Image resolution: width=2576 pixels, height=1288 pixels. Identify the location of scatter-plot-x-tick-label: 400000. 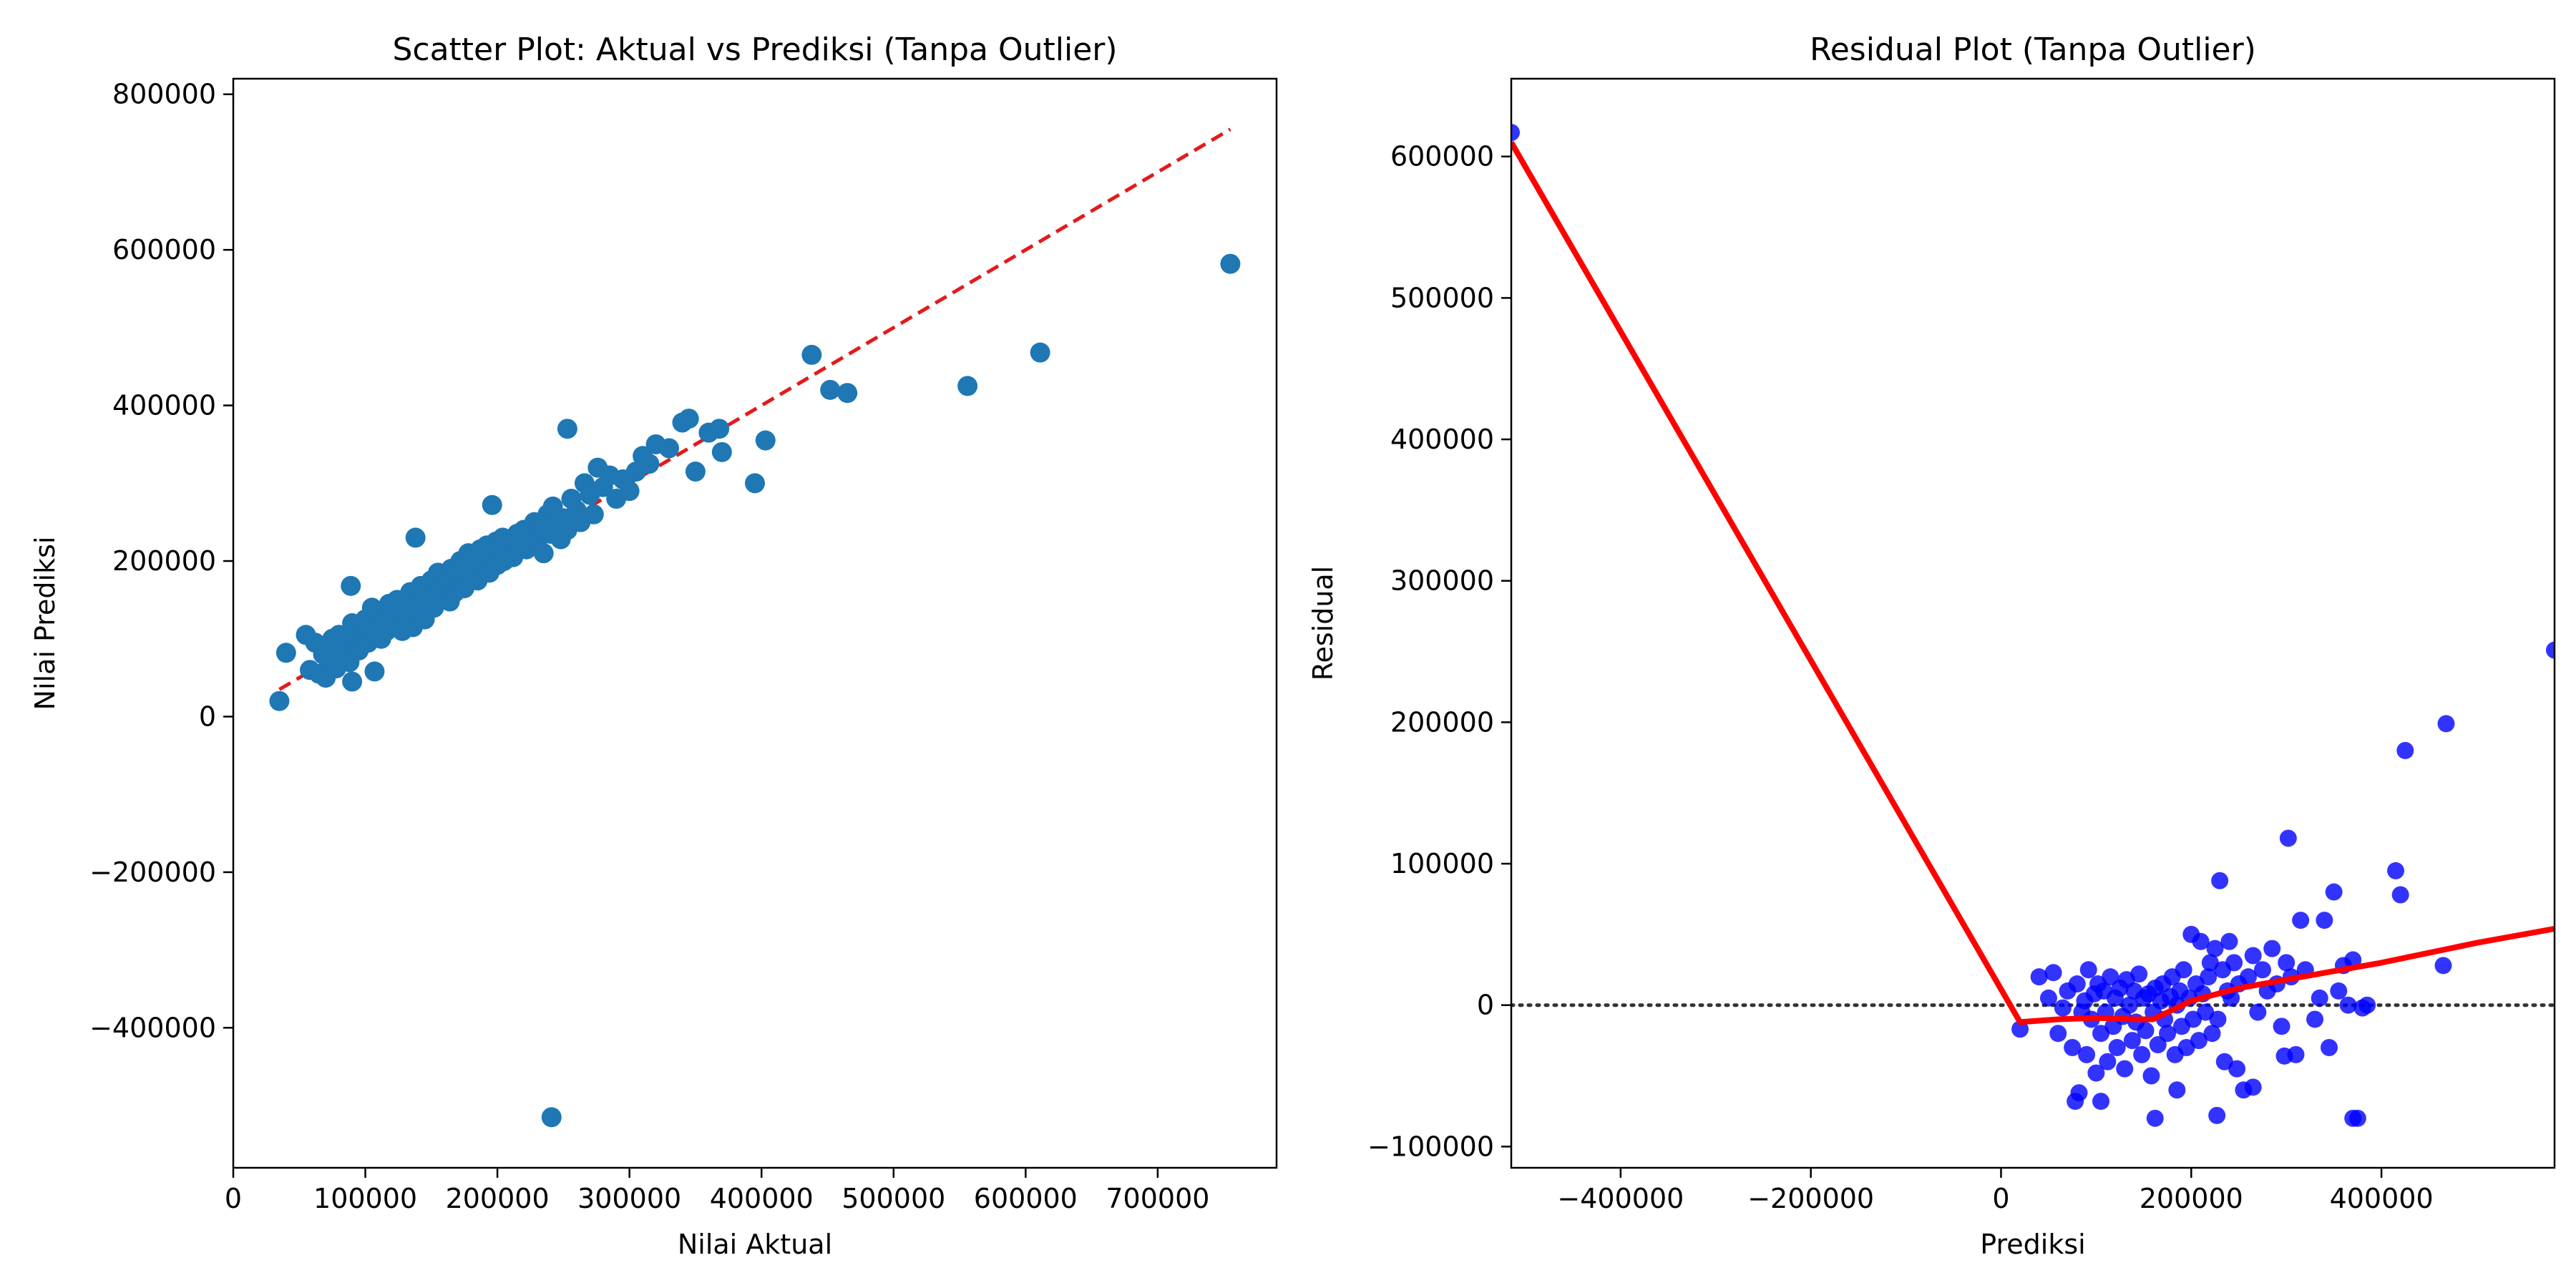
(762, 1198).